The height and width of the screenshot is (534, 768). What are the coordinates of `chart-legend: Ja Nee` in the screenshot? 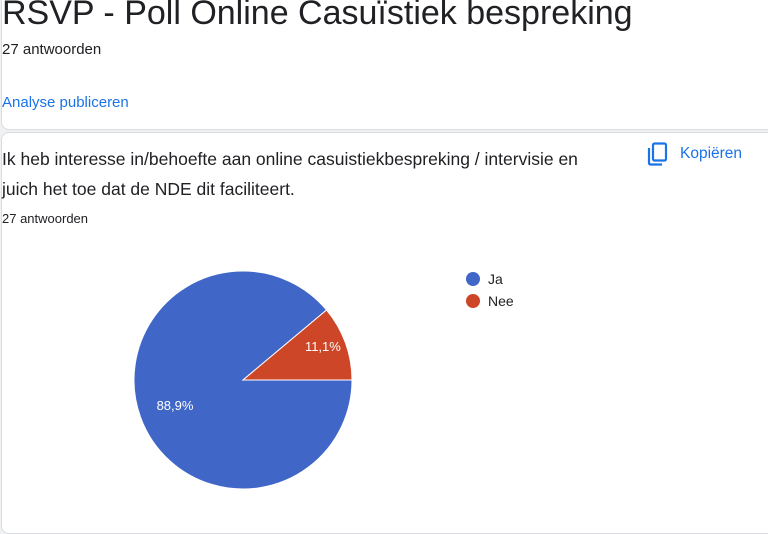 It's located at (490, 290).